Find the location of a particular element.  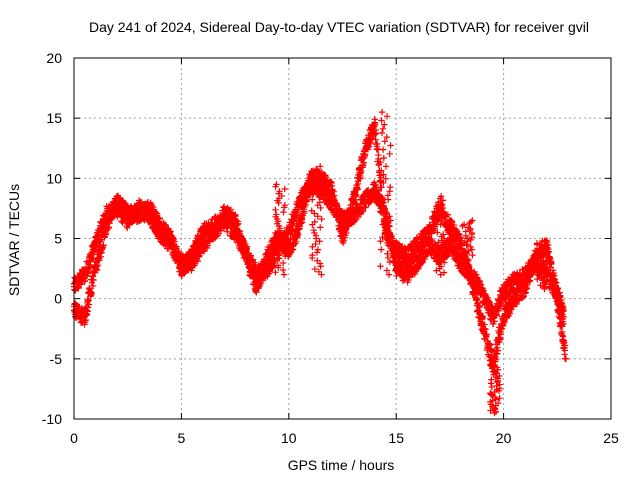

y-tick-label: 20 is located at coordinates (54, 58).